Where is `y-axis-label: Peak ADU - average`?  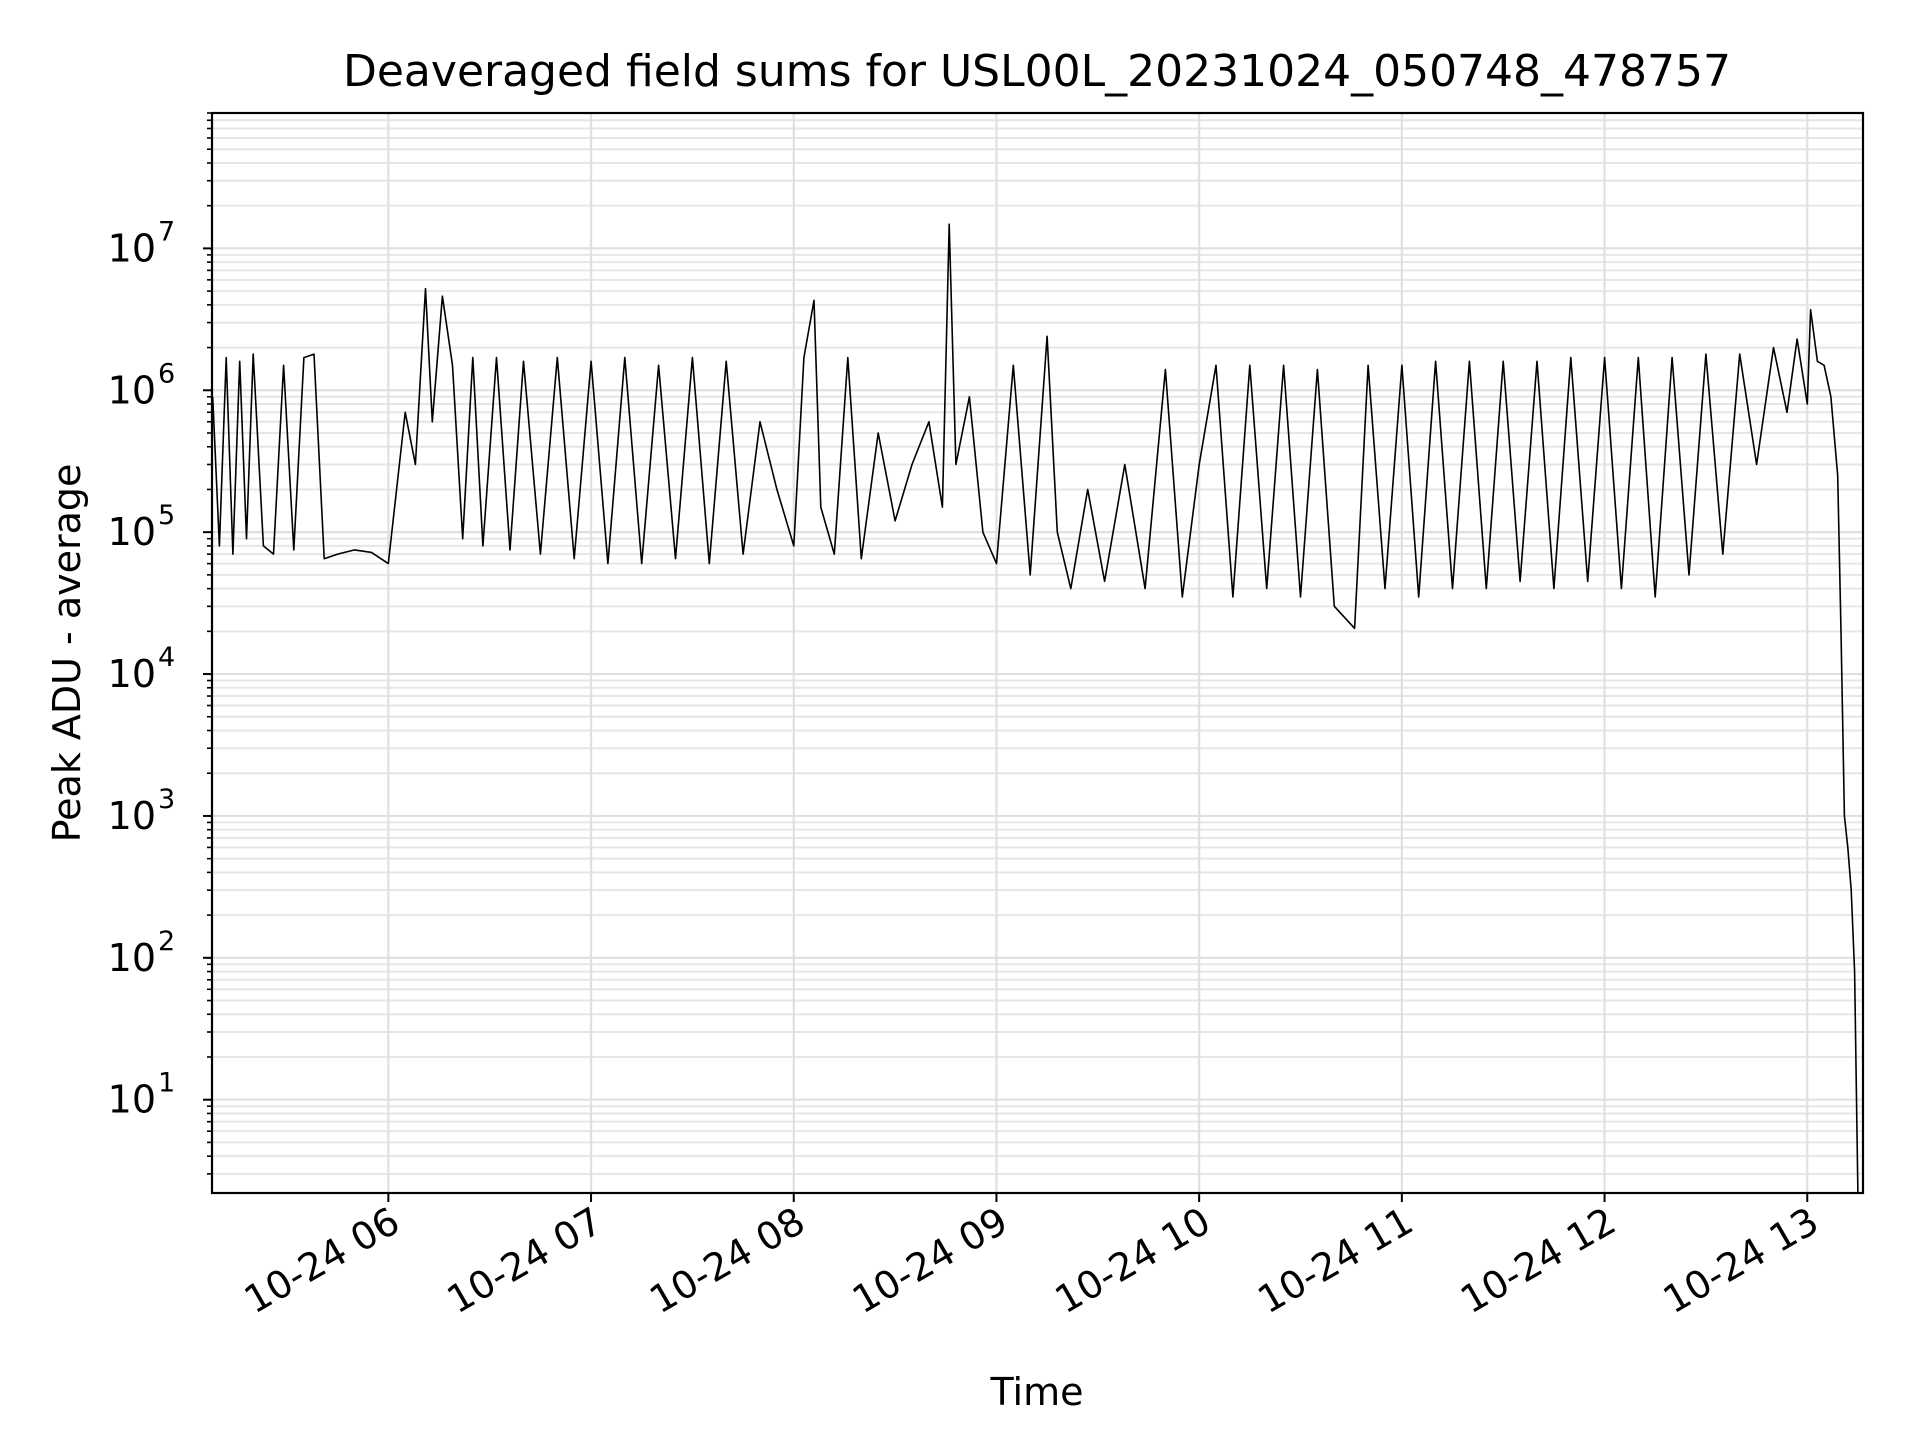
y-axis-label: Peak ADU - average is located at coordinates (67, 653).